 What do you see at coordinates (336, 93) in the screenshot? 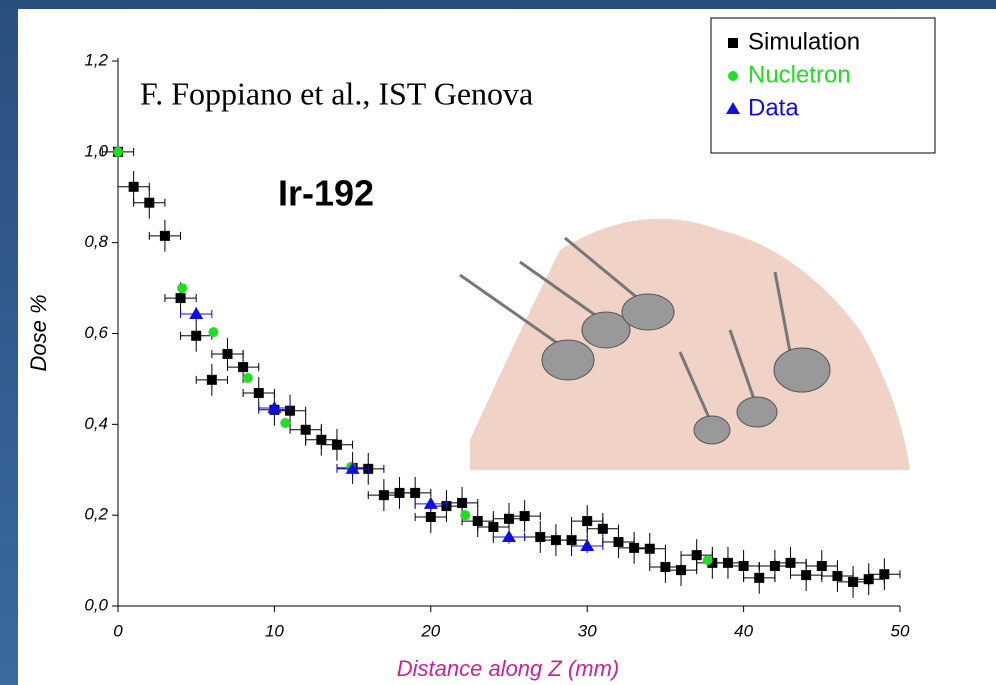
I see `annotation: F. Foppiano et al., IST Genova` at bounding box center [336, 93].